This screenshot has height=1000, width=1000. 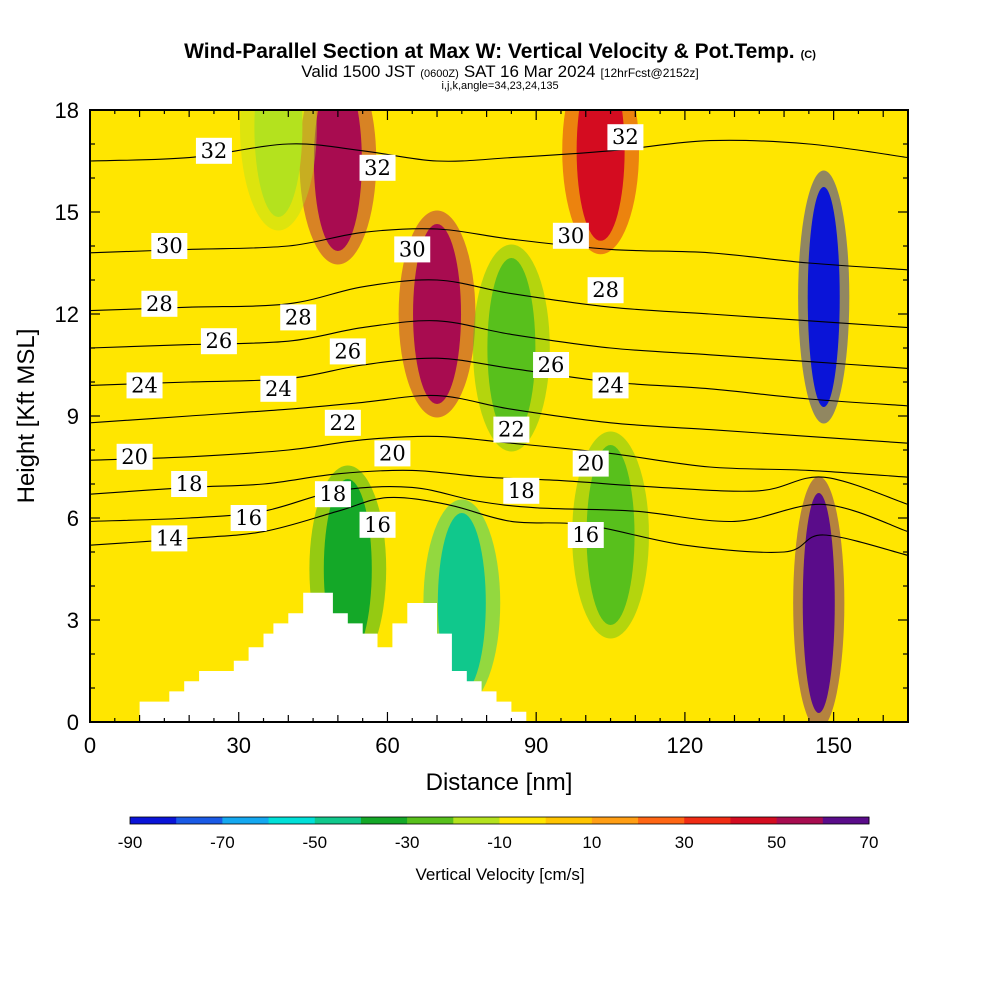 I want to click on y-tick-label: 15, so click(x=67, y=212).